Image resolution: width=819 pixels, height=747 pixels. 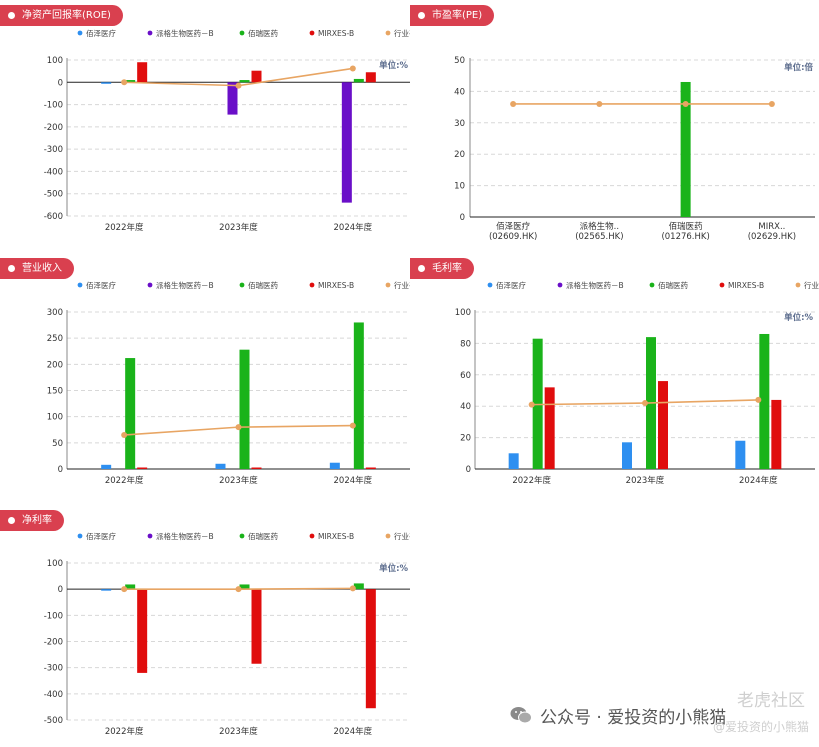 What do you see at coordinates (53, 128) in the screenshot?
I see `y-tick-label: -200` at bounding box center [53, 128].